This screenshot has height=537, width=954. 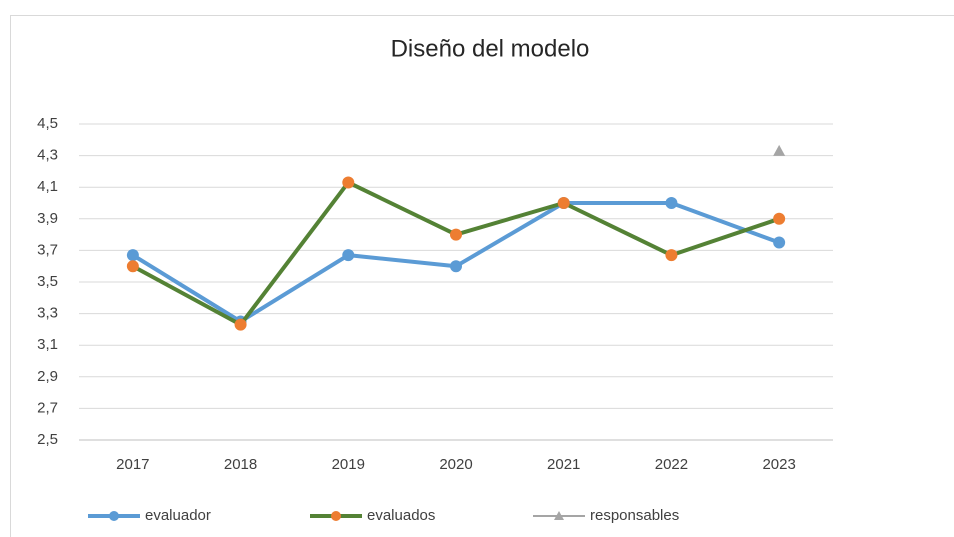 I want to click on y-tick-label: 3,9, so click(x=47, y=218).